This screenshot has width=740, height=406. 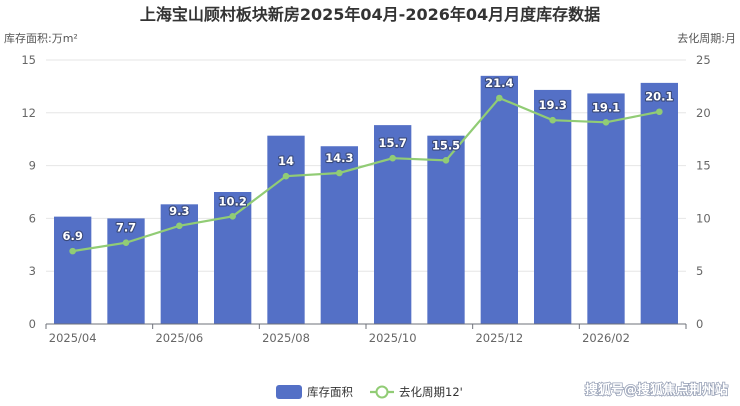 I want to click on x-tick-label: 2025/10, so click(x=393, y=338).